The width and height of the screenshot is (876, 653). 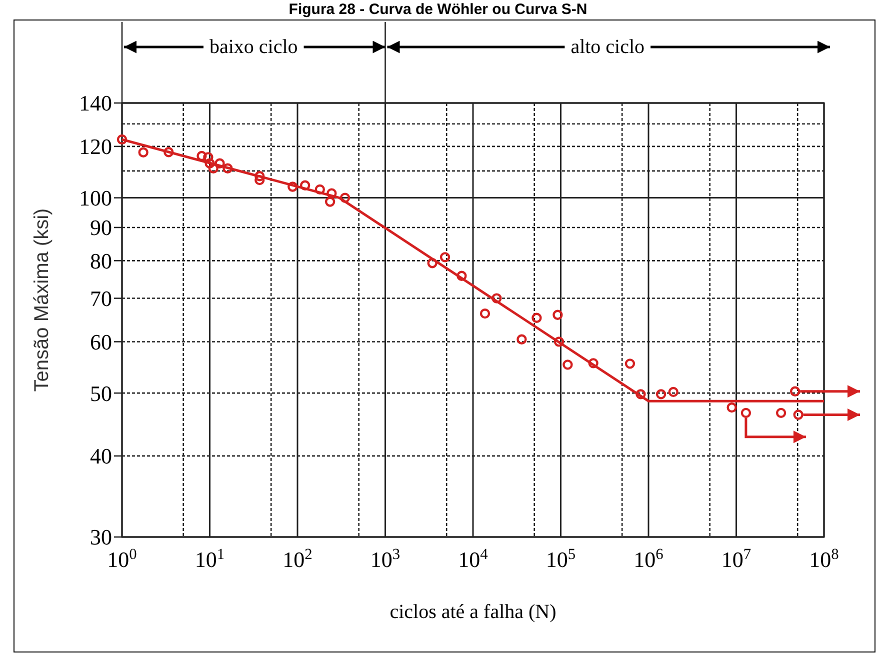 I want to click on y-tick-label: 90, so click(x=101, y=227).